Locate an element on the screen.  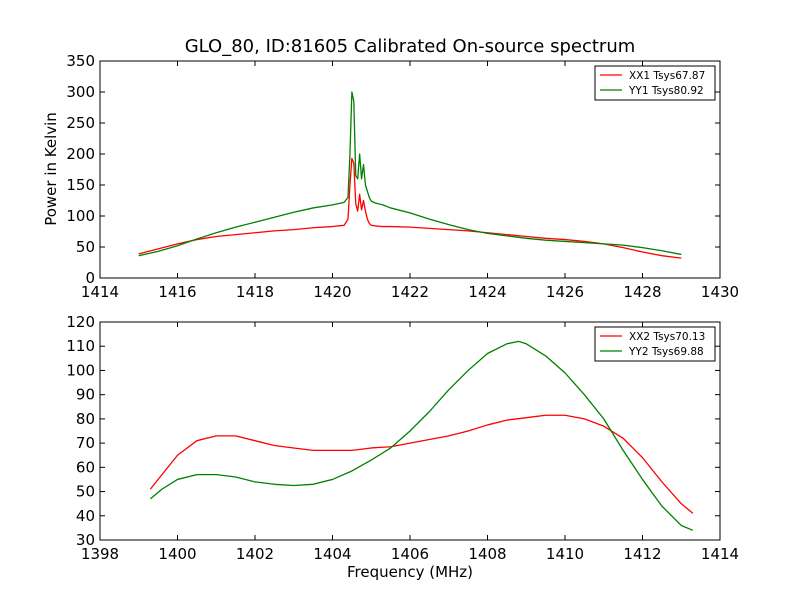
y-tick-label: 90 is located at coordinates (85, 395).